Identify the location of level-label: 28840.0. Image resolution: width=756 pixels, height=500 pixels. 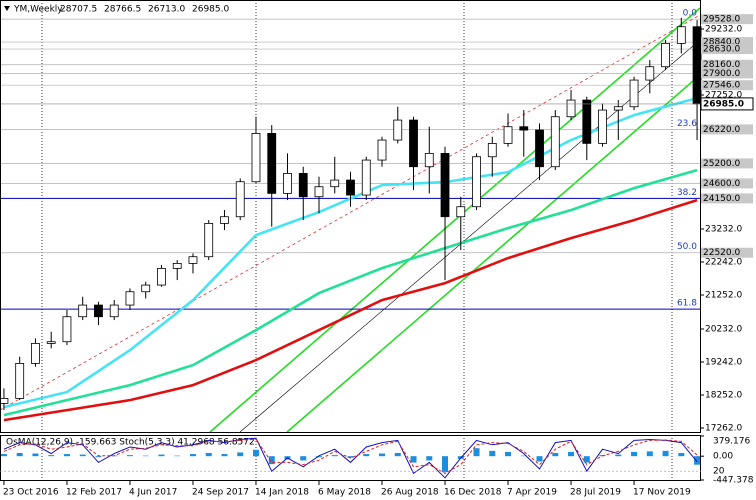
(721, 43).